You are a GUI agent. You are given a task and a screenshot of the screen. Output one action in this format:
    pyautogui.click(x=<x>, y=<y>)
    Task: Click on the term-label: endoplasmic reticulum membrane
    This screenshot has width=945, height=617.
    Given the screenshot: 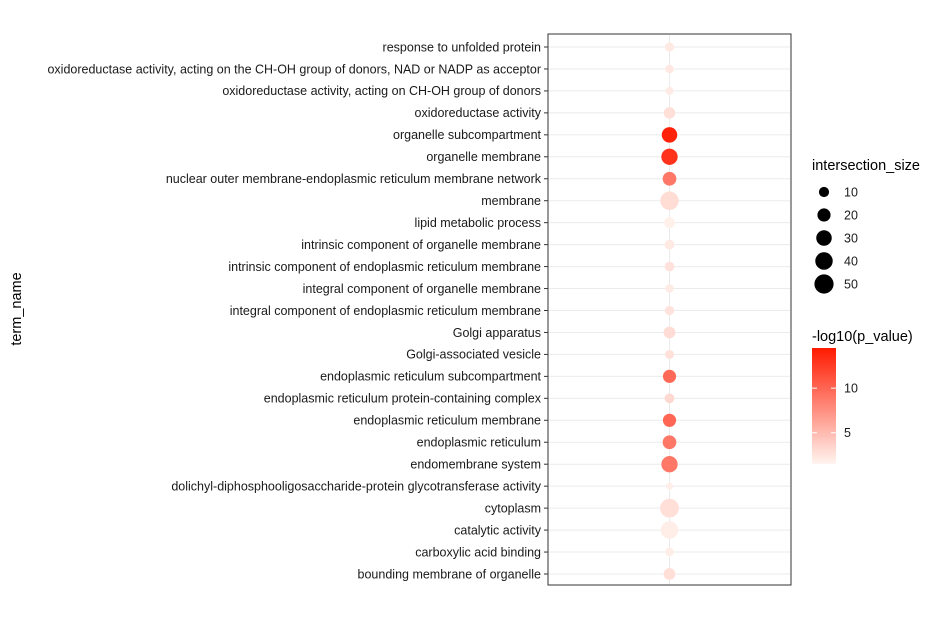 What is the action you would take?
    pyautogui.click(x=447, y=421)
    